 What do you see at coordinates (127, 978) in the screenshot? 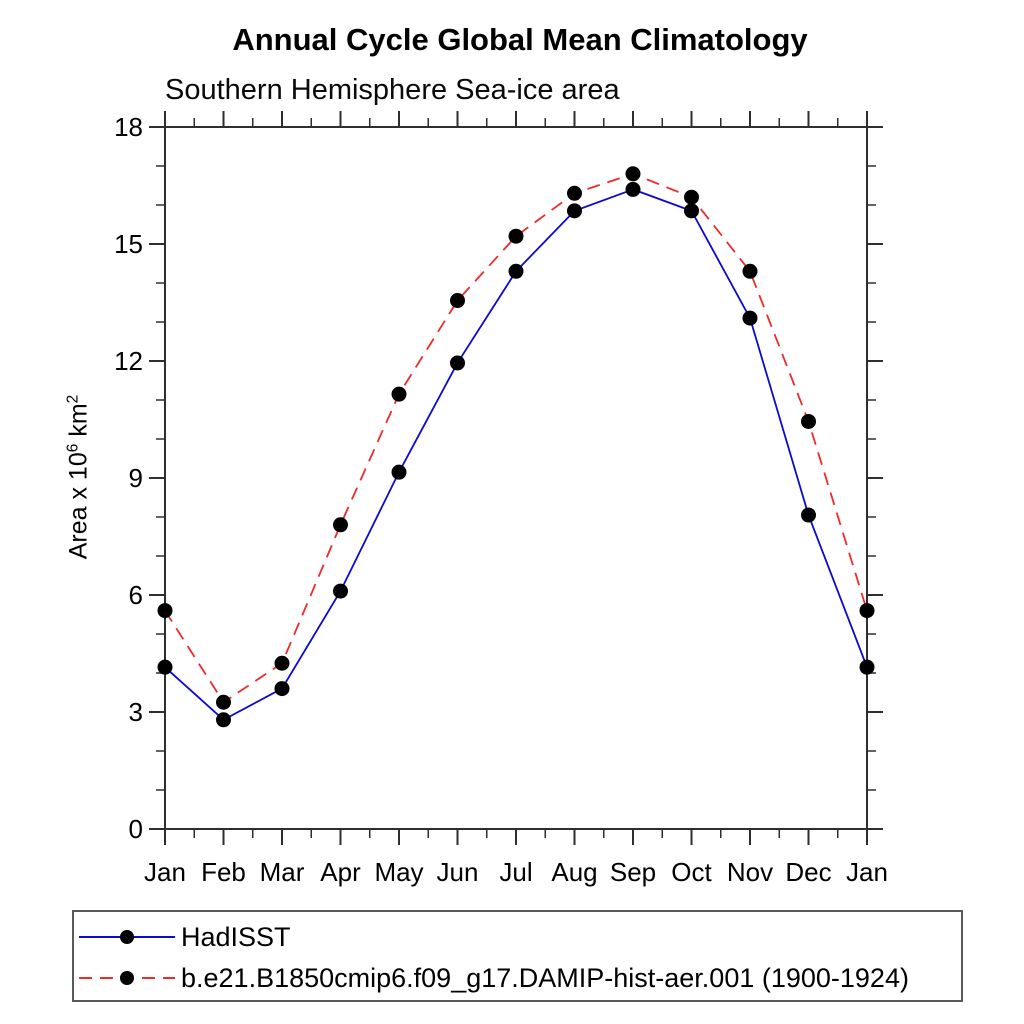
I see `legend-line-sample-model` at bounding box center [127, 978].